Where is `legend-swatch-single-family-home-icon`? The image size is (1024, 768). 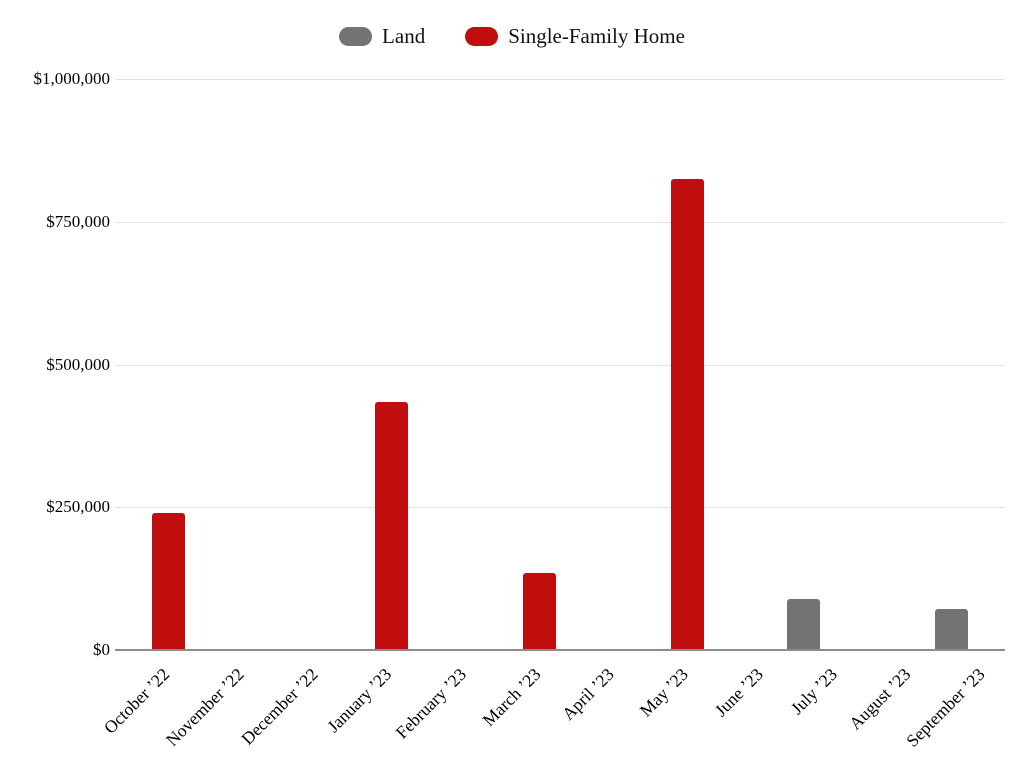
legend-swatch-single-family-home-icon is located at coordinates (482, 36).